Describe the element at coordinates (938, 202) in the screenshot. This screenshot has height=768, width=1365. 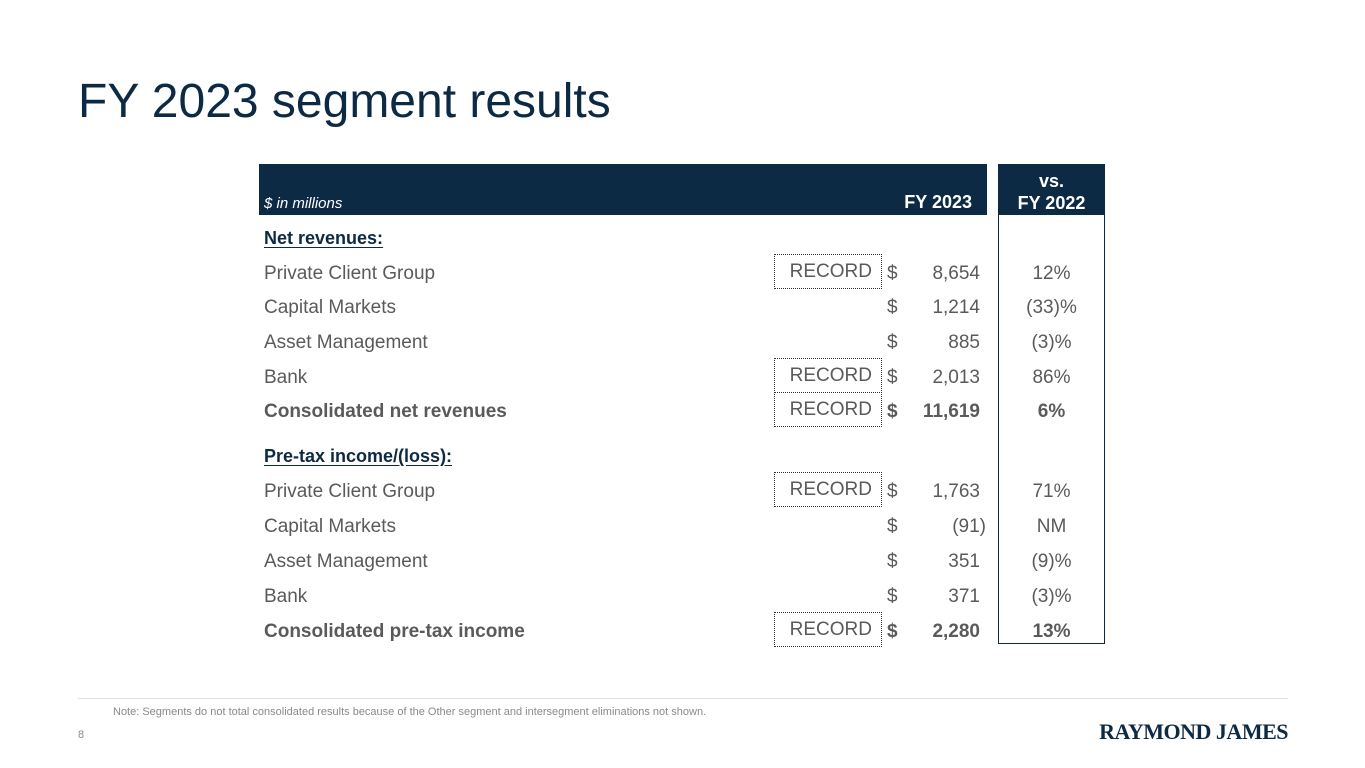
I see `period-header: FY 2023` at that location.